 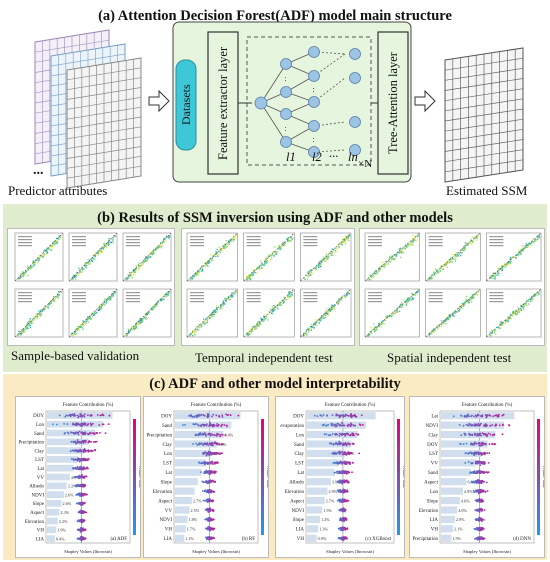 I want to click on shap-pct-label: 0.4%, so click(x=60, y=538).